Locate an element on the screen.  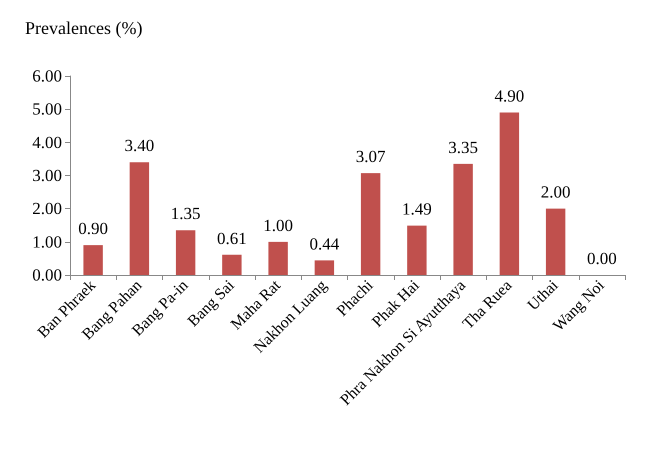
data-label: 4.90 is located at coordinates (509, 96).